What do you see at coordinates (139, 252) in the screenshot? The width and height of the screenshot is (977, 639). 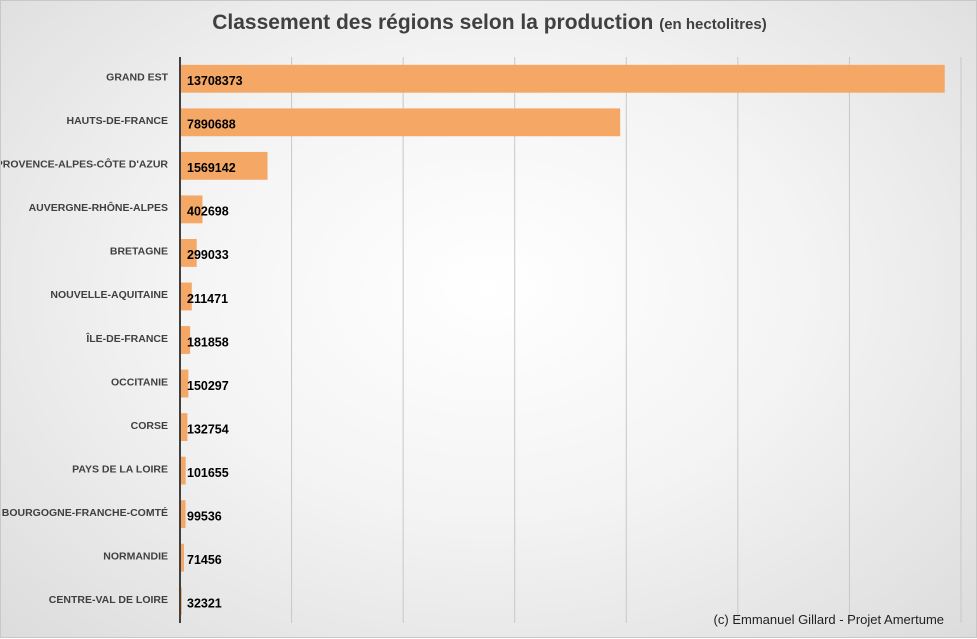 I see `category-label: BRETAGNE` at bounding box center [139, 252].